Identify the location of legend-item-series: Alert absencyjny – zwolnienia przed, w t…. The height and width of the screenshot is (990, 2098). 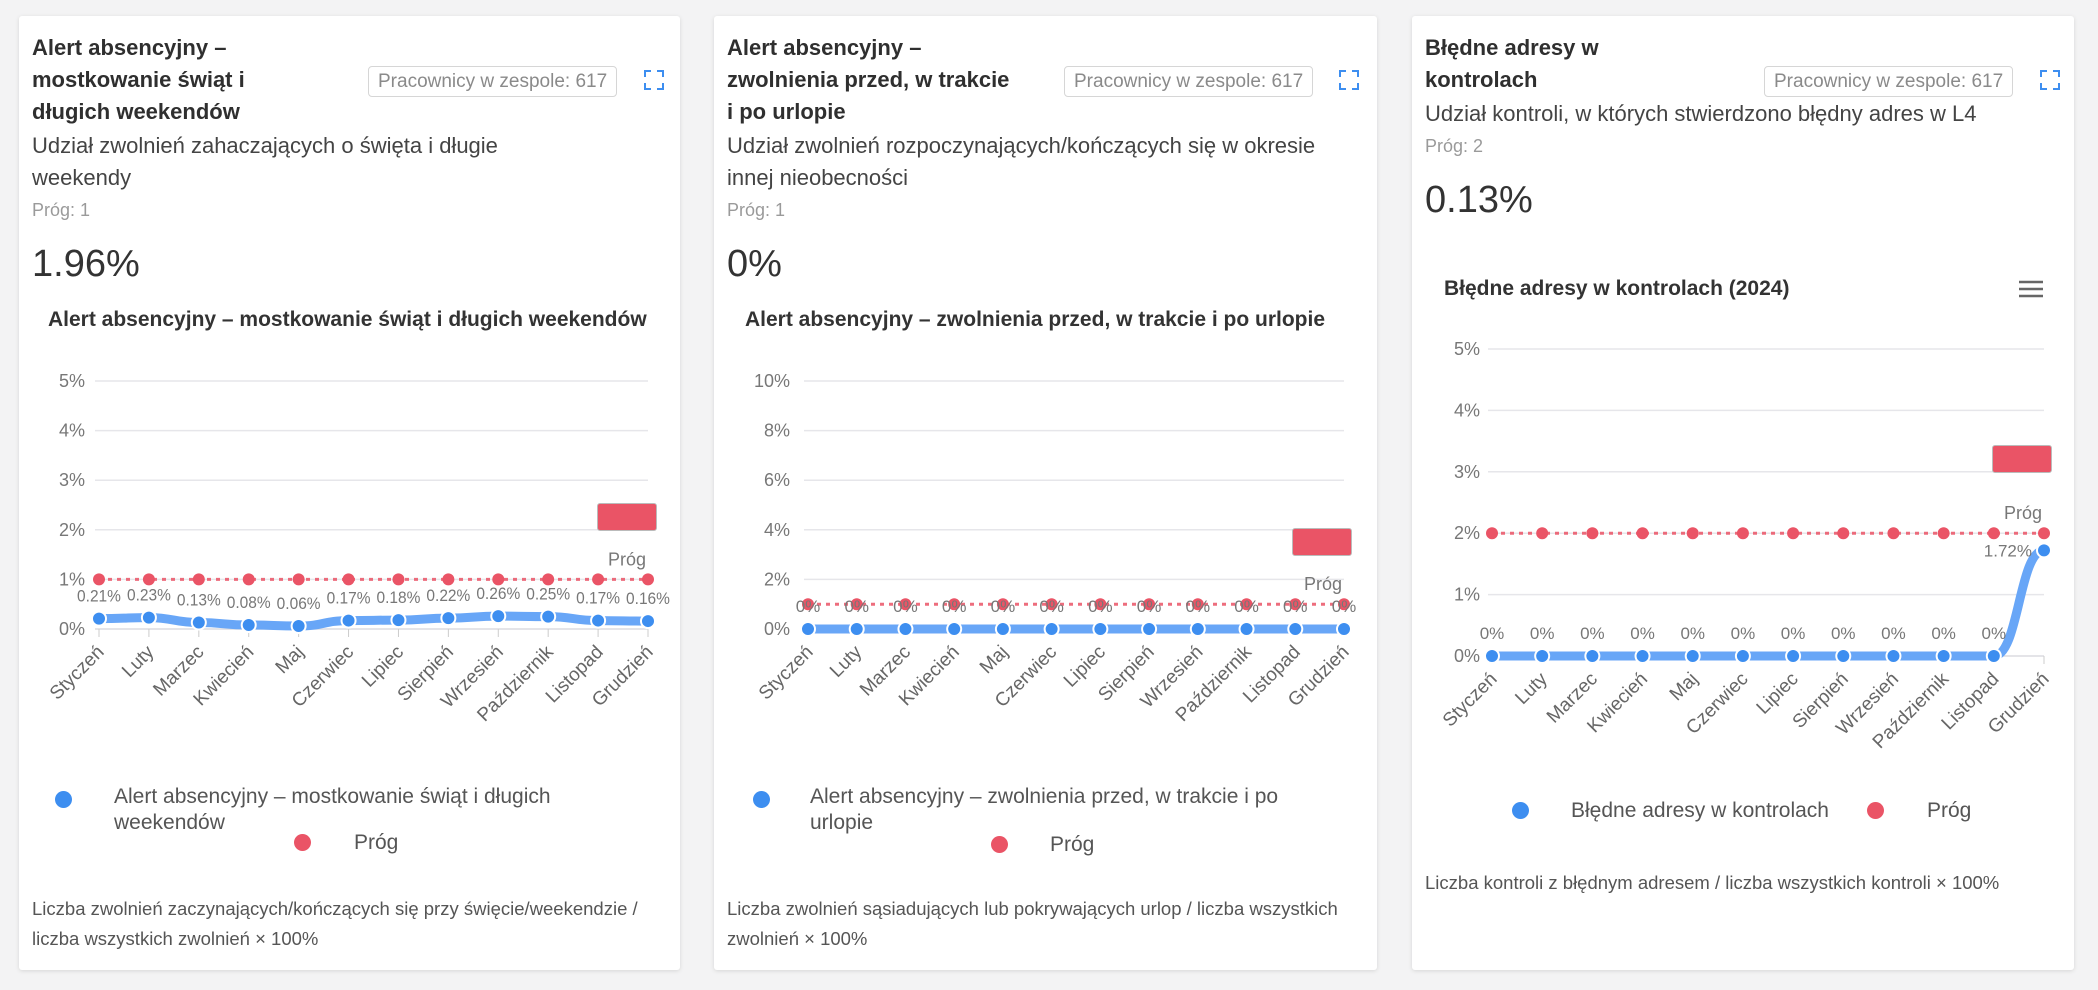
(1044, 809).